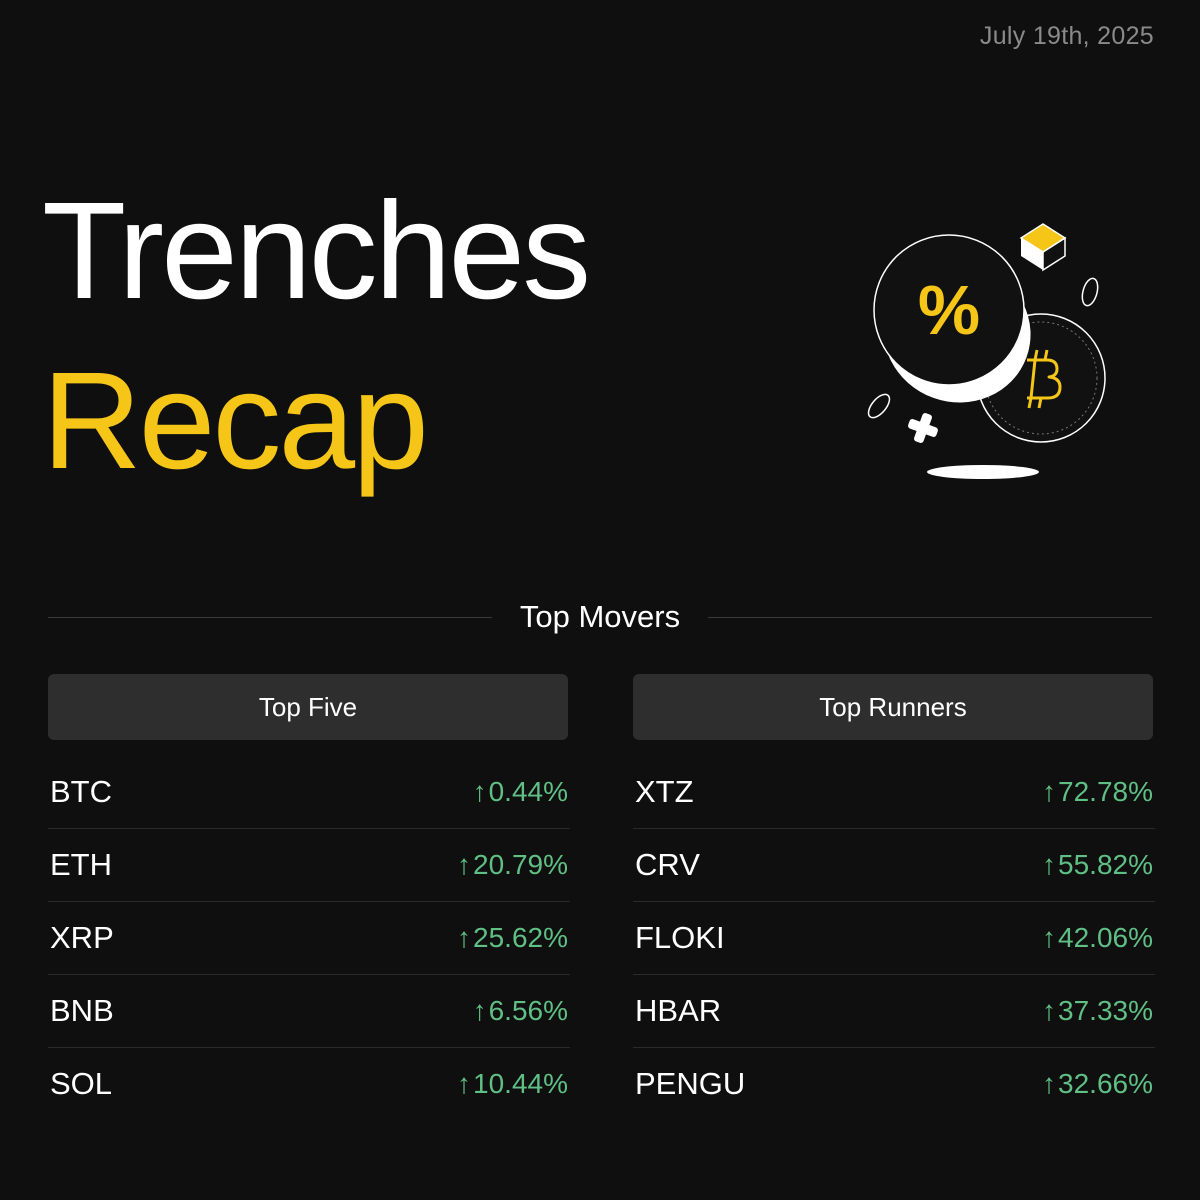 This screenshot has width=1200, height=1200. Describe the element at coordinates (894, 1084) in the screenshot. I see `list-item: PENGU ↑ 32.66%` at that location.